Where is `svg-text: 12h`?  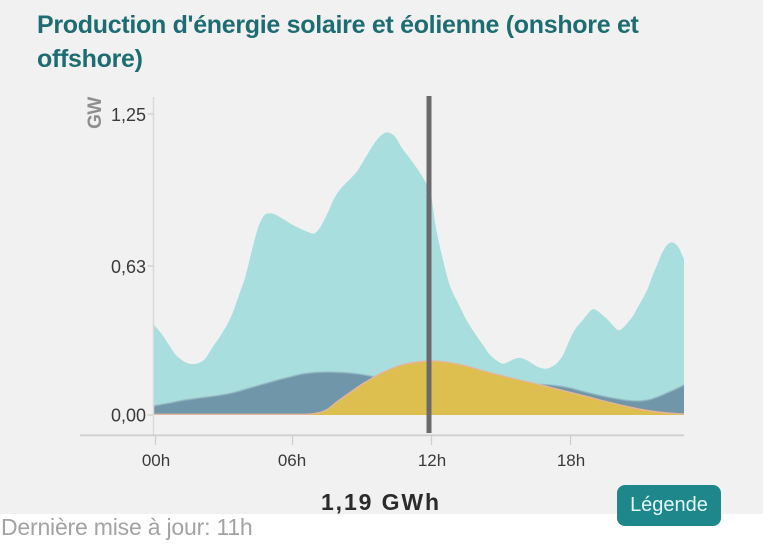 svg-text: 12h is located at coordinates (432, 460).